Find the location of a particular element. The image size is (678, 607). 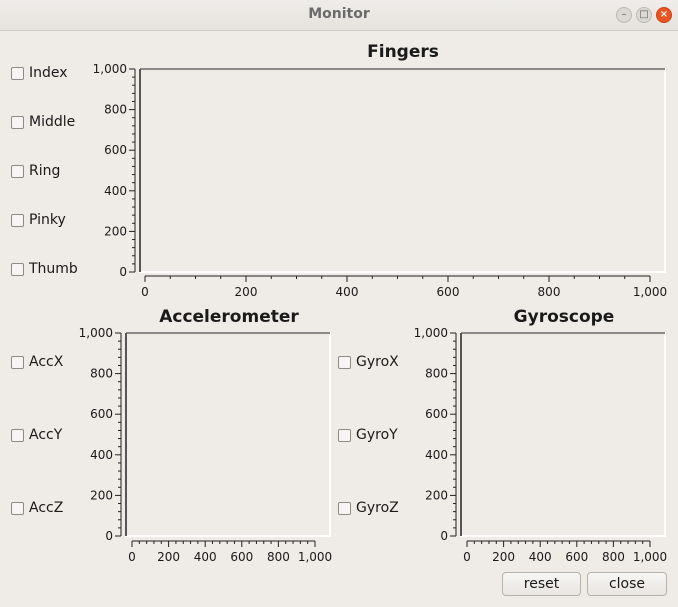

maximize-icon: □ is located at coordinates (644, 15).